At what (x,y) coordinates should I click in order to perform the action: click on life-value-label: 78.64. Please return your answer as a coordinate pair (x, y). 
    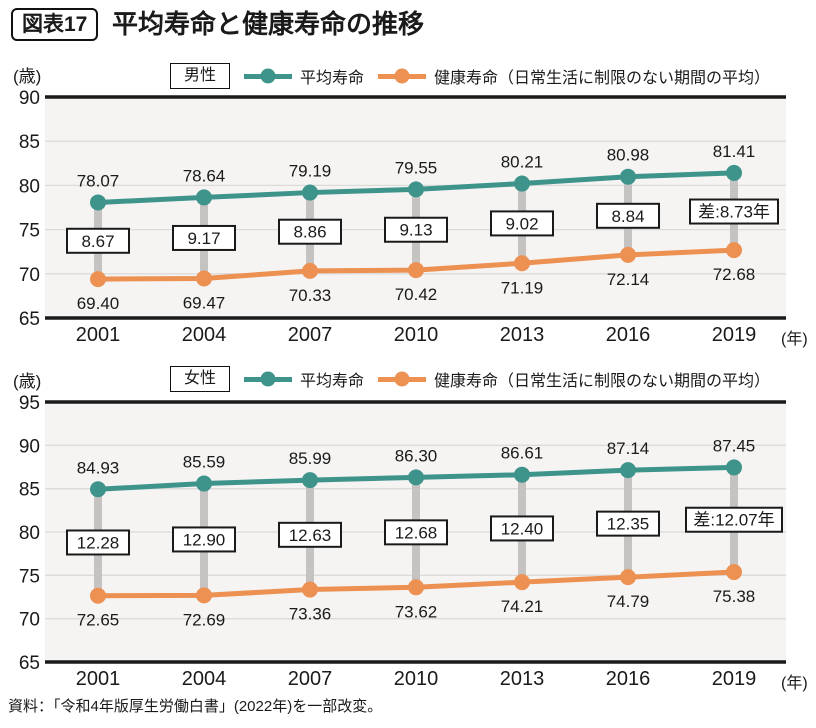
    Looking at the image, I should click on (204, 175).